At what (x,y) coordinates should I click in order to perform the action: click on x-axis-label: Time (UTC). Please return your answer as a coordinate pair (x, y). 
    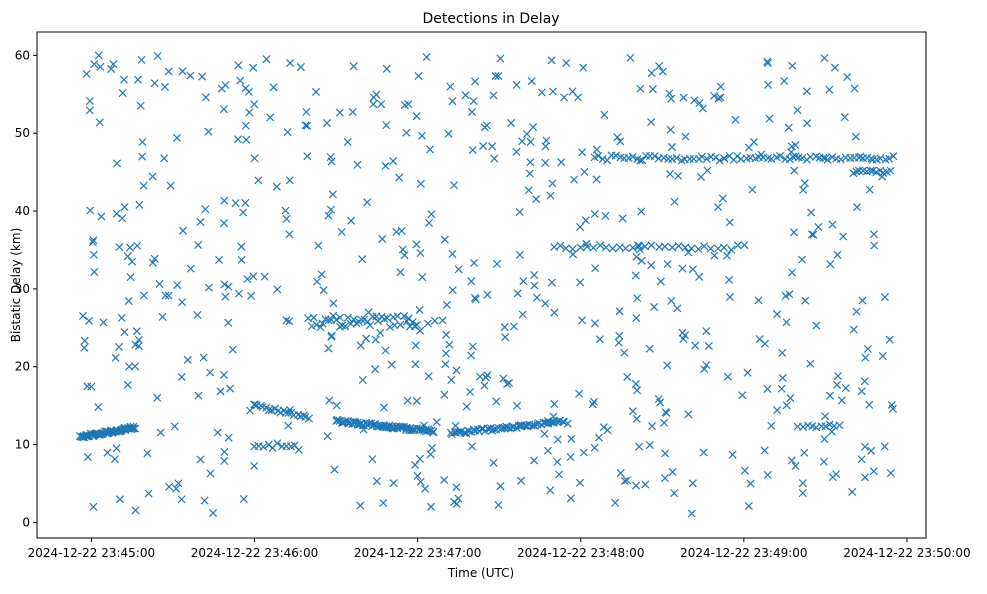
    Looking at the image, I should click on (480, 573).